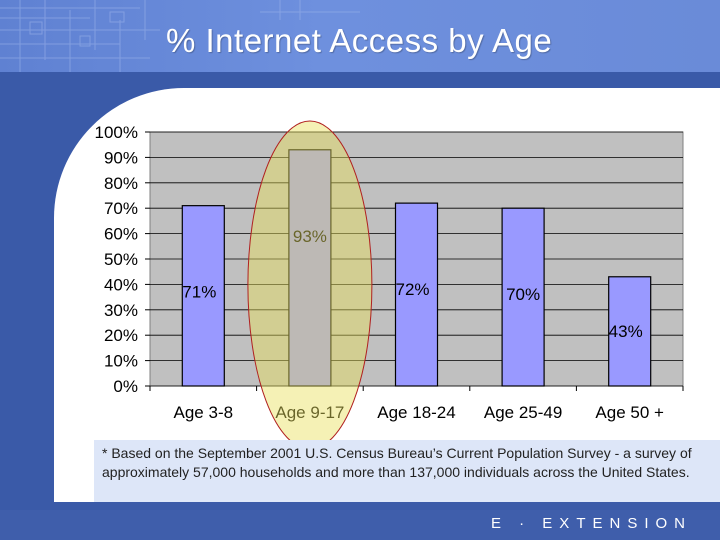  I want to click on y-tick-label: 0%, so click(125, 386).